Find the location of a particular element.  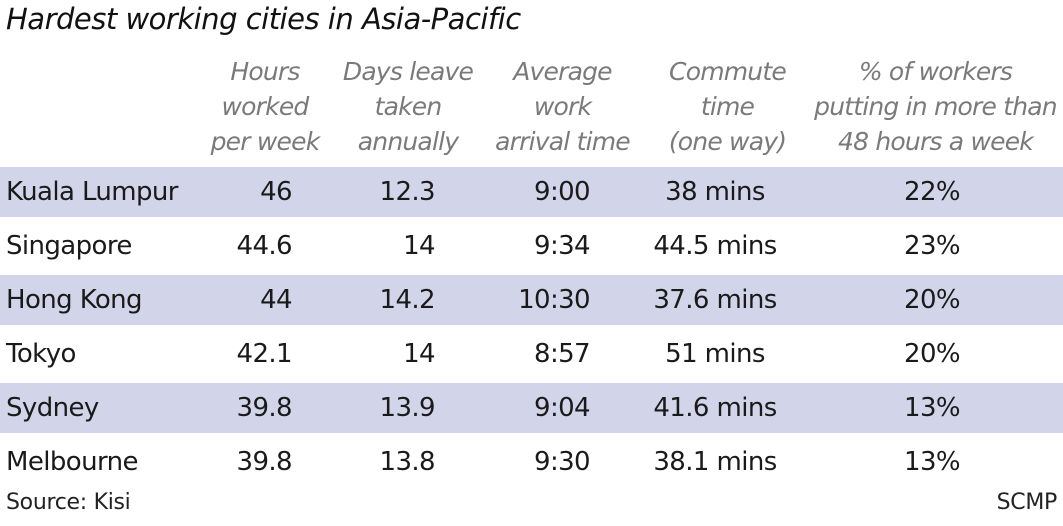

header-line: Average is located at coordinates (562, 71).